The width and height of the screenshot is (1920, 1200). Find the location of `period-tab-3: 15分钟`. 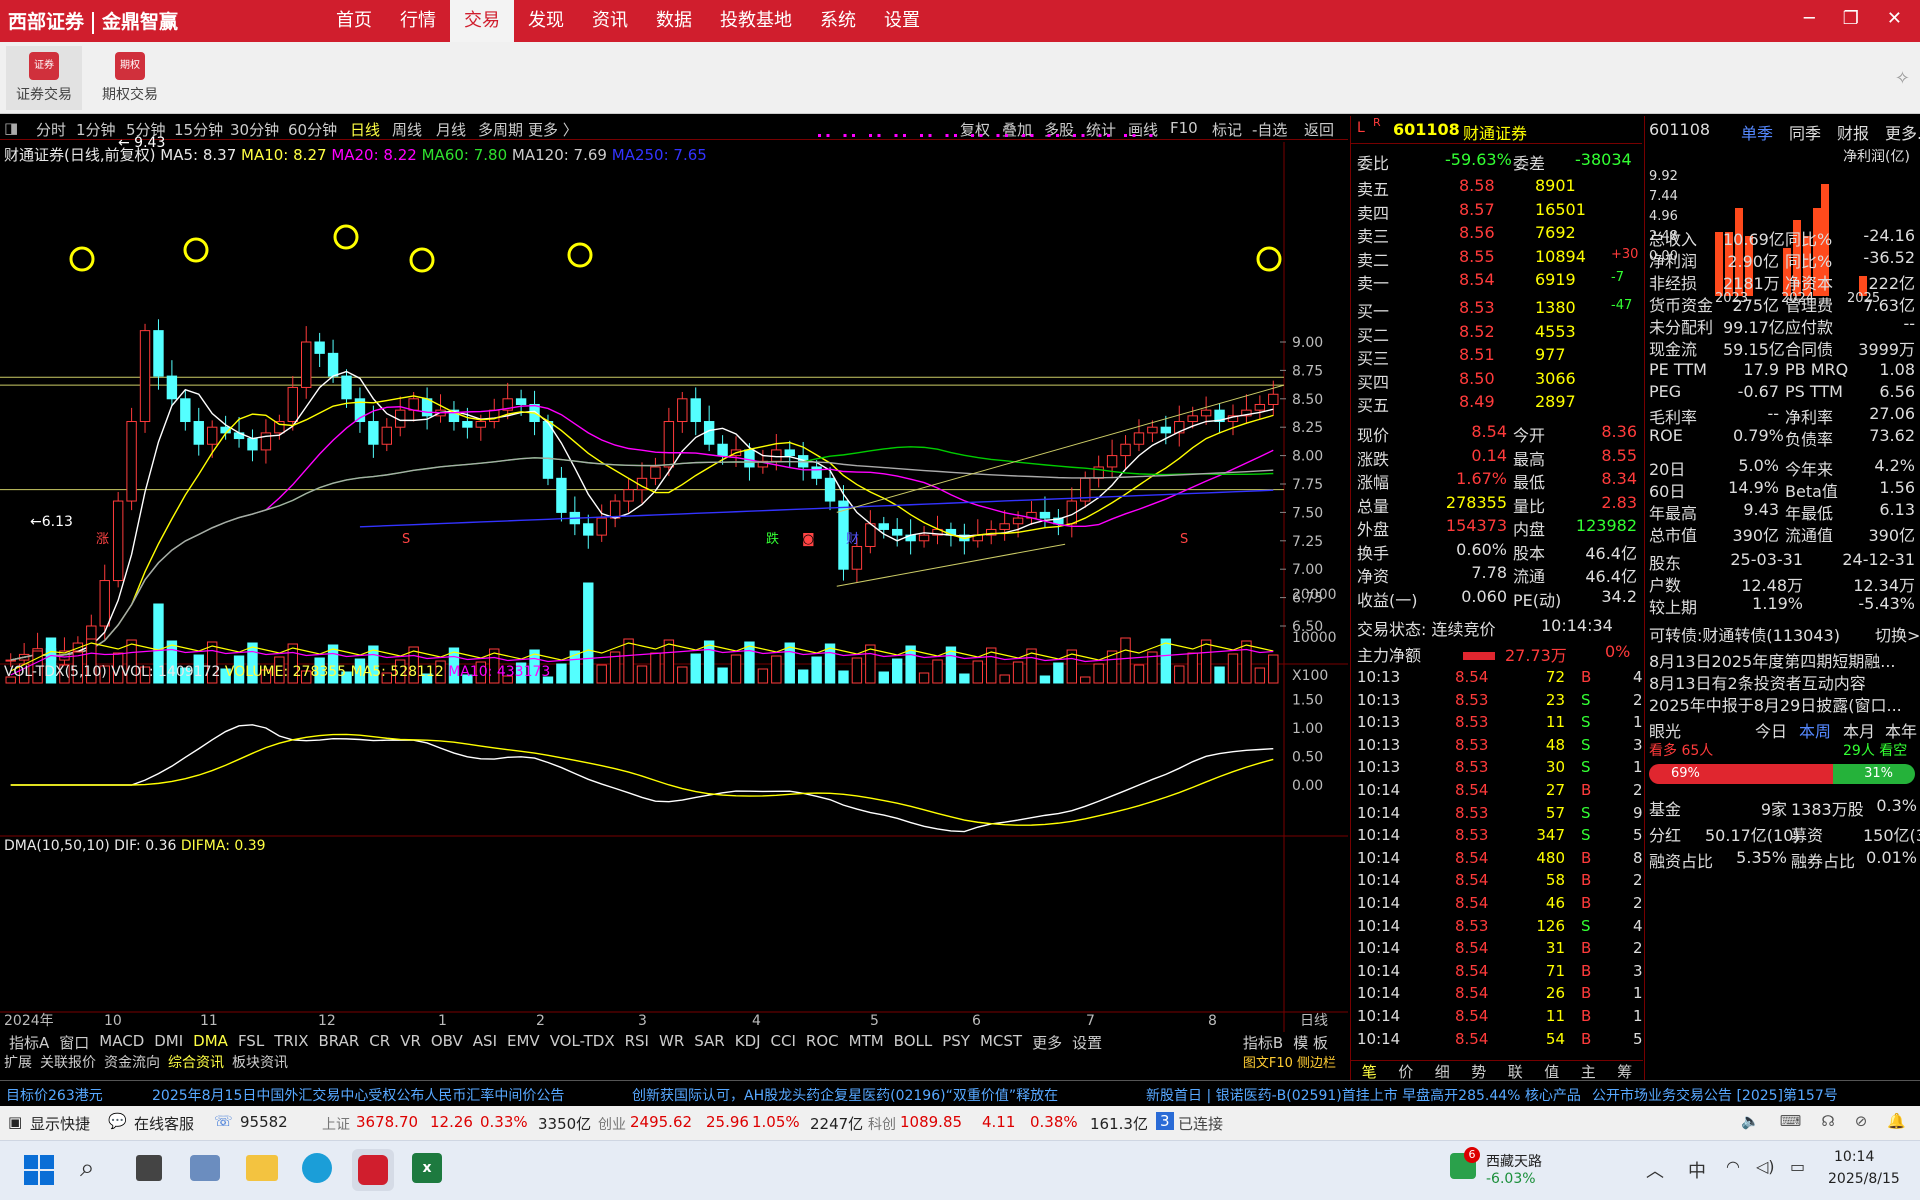

period-tab-3: 15分钟 is located at coordinates (199, 130).